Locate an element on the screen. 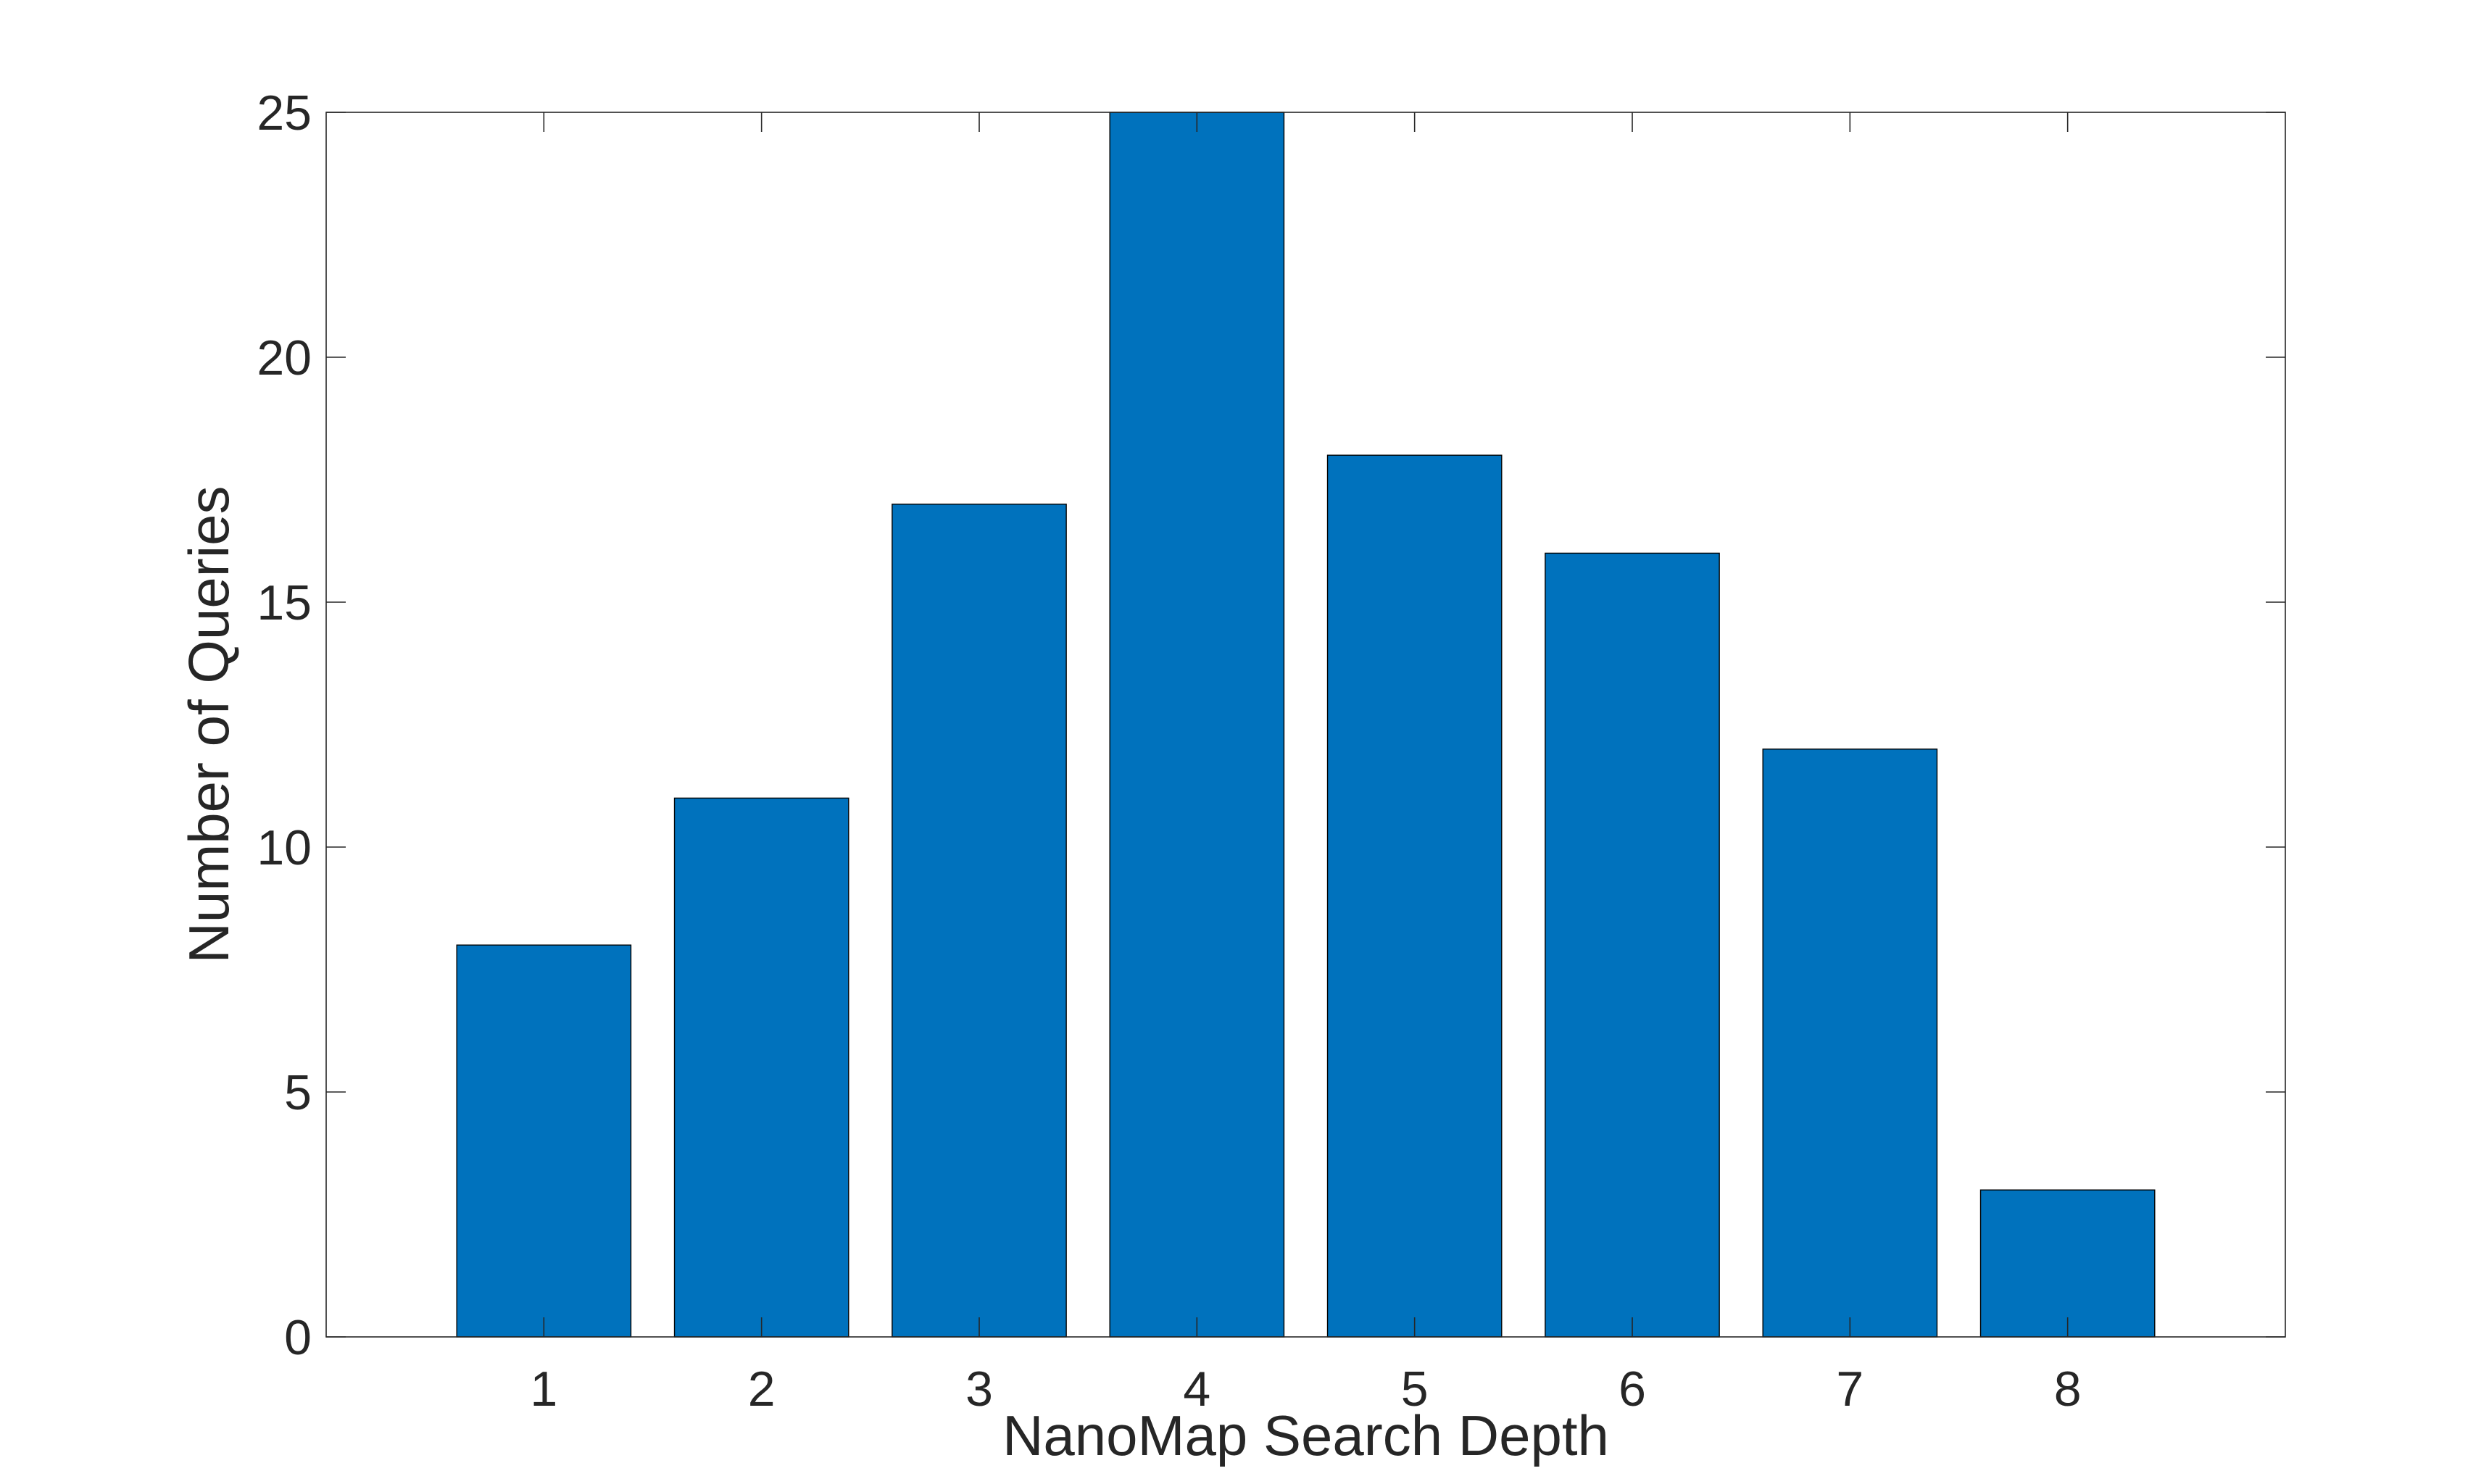 The width and height of the screenshot is (2489, 1484). x-tick-label-2: 2 is located at coordinates (762, 1389).